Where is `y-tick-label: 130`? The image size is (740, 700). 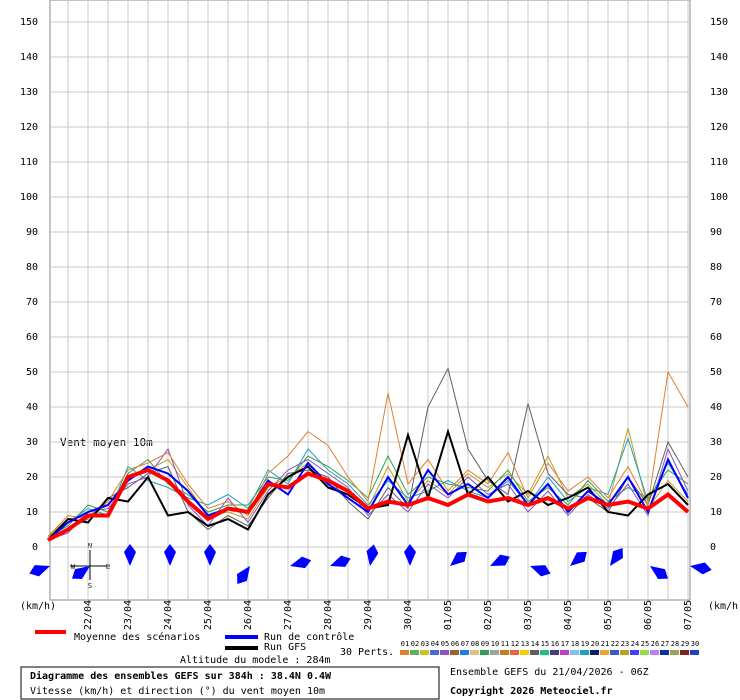 y-tick-label: 130 is located at coordinates (29, 92).